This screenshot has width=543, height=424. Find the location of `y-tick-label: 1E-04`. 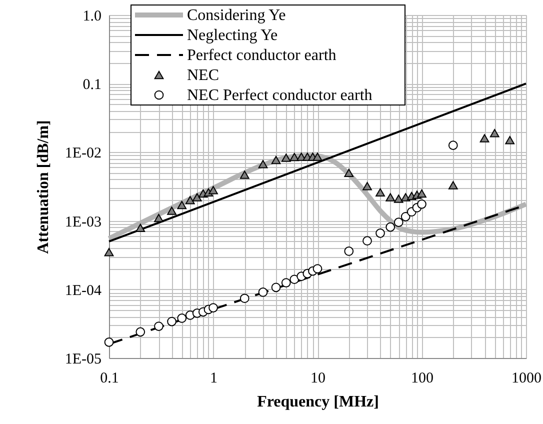

y-tick-label: 1E-04 is located at coordinates (83, 290).